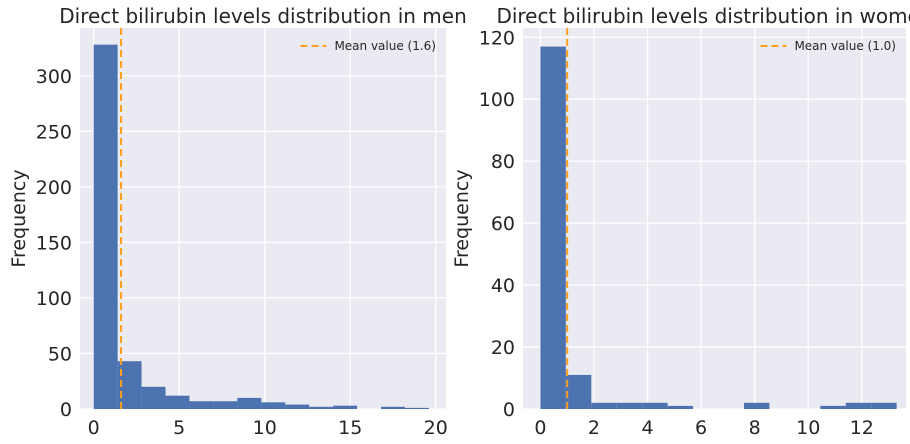  What do you see at coordinates (594, 428) in the screenshot?
I see `x-tick-label: 2` at bounding box center [594, 428].